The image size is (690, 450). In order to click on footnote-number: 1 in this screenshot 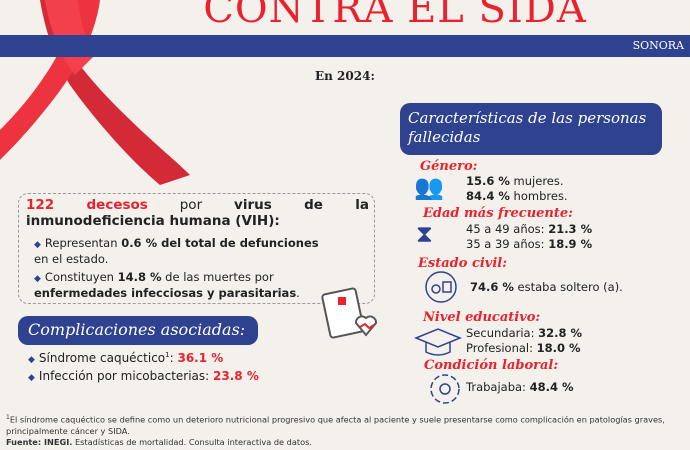, I will do `click(8, 417)`.